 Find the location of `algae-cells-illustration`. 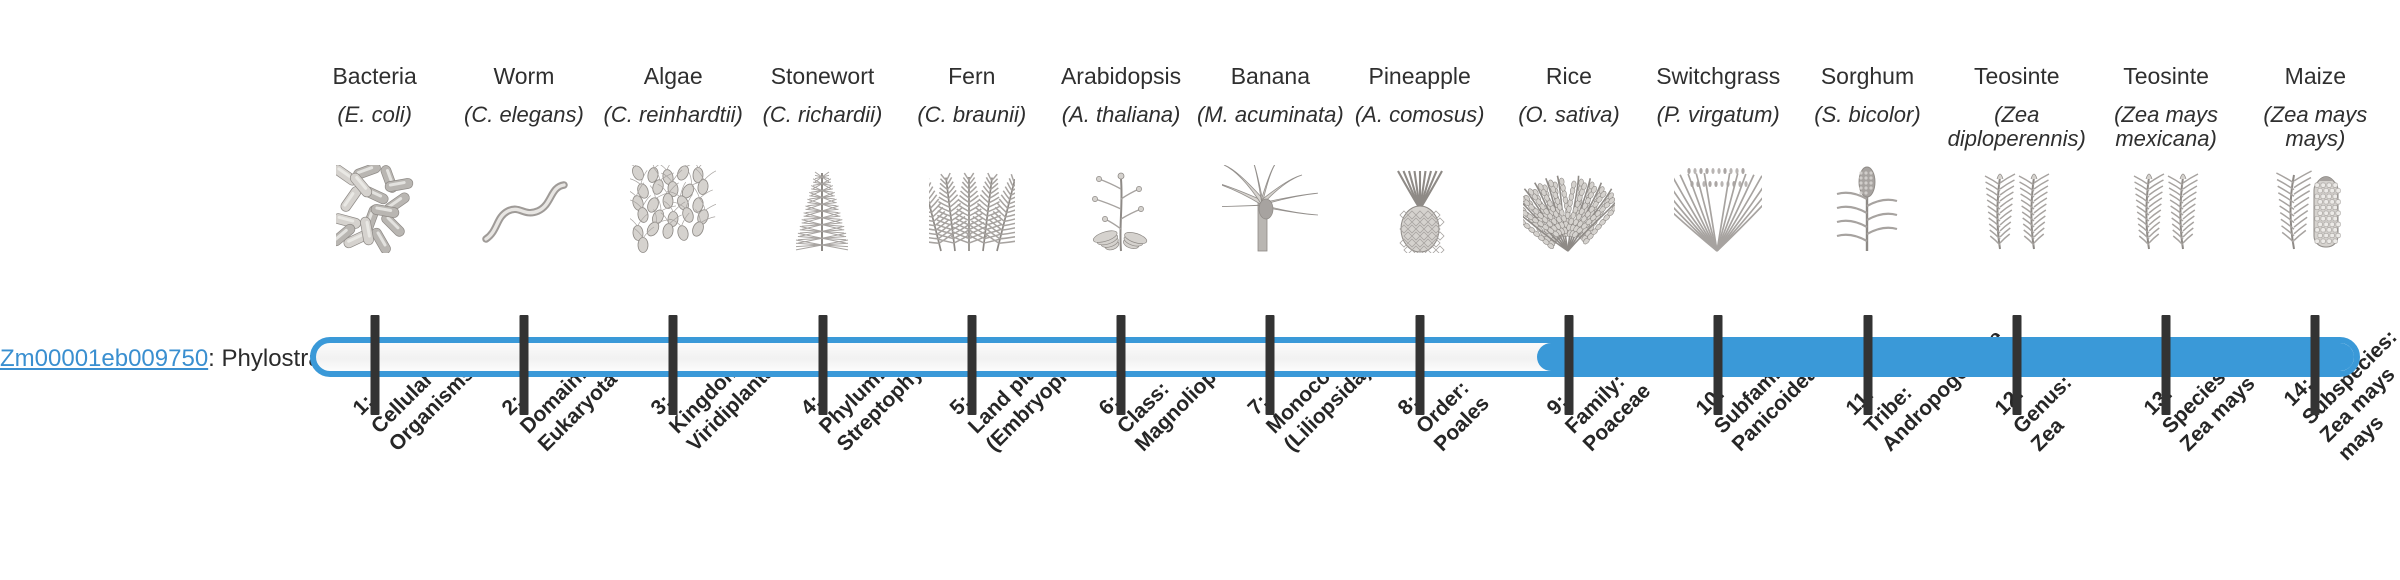

algae-cells-illustration is located at coordinates (673, 208).